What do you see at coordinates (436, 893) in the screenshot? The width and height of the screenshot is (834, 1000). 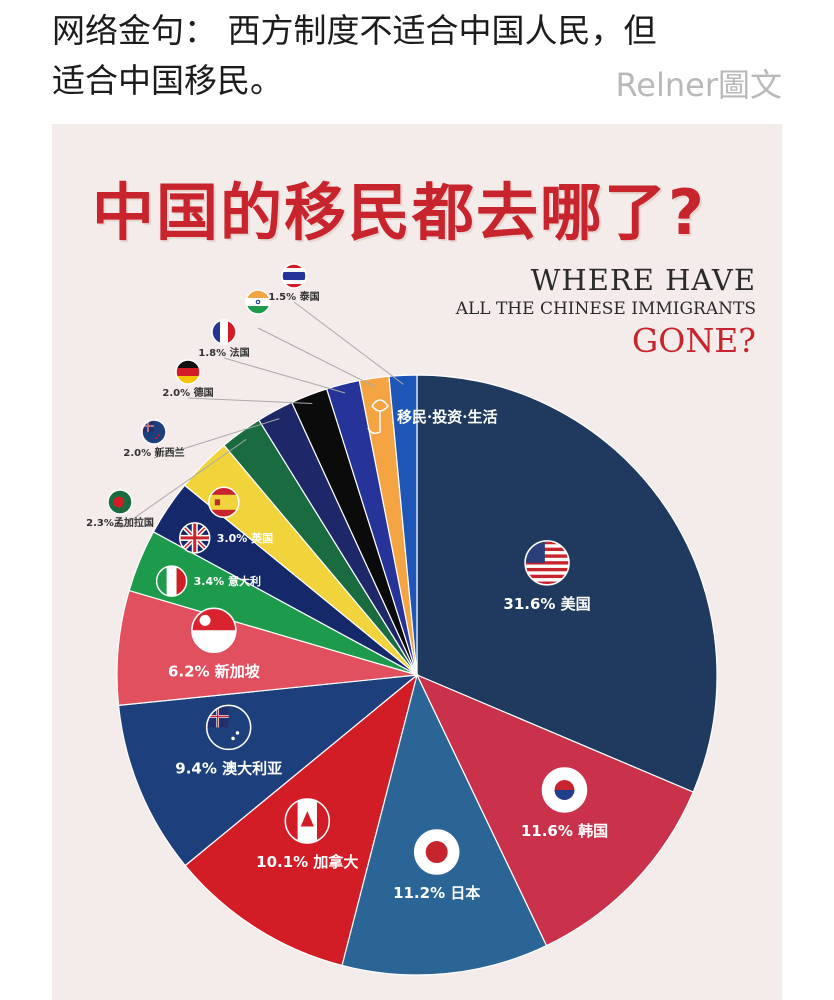 I see `slice-value-label: 11.2% 日本` at bounding box center [436, 893].